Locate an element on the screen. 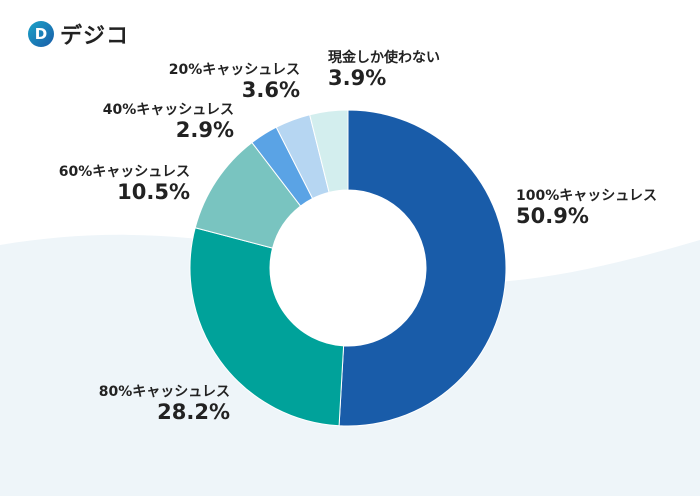 The height and width of the screenshot is (496, 700). category-label: 100%キャッシュレス is located at coordinates (586, 196).